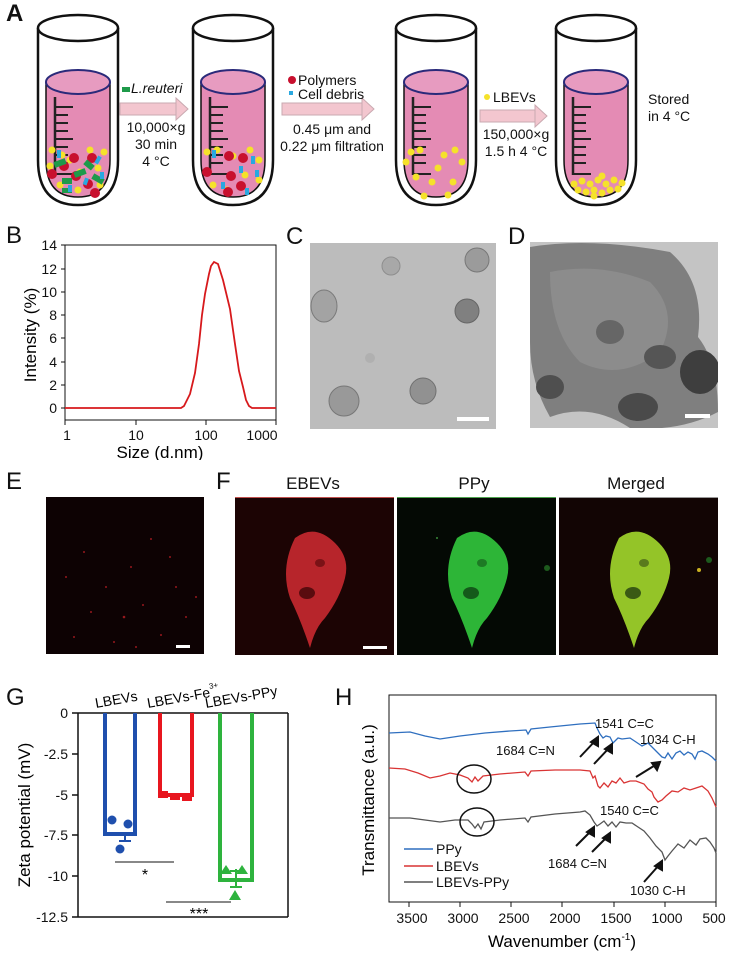 The width and height of the screenshot is (736, 955). Describe the element at coordinates (14, 235) in the screenshot. I see `panel-label-b: B` at that location.